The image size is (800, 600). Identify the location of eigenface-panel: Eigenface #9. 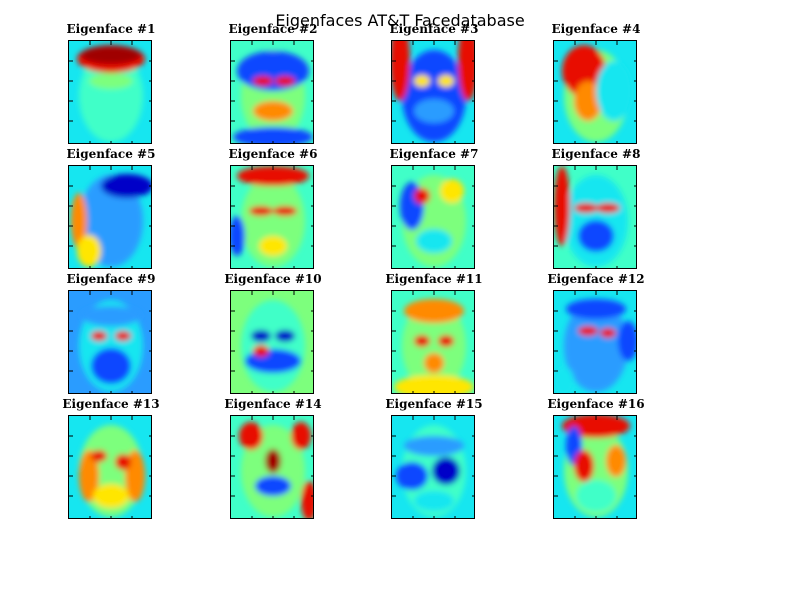
(111, 342).